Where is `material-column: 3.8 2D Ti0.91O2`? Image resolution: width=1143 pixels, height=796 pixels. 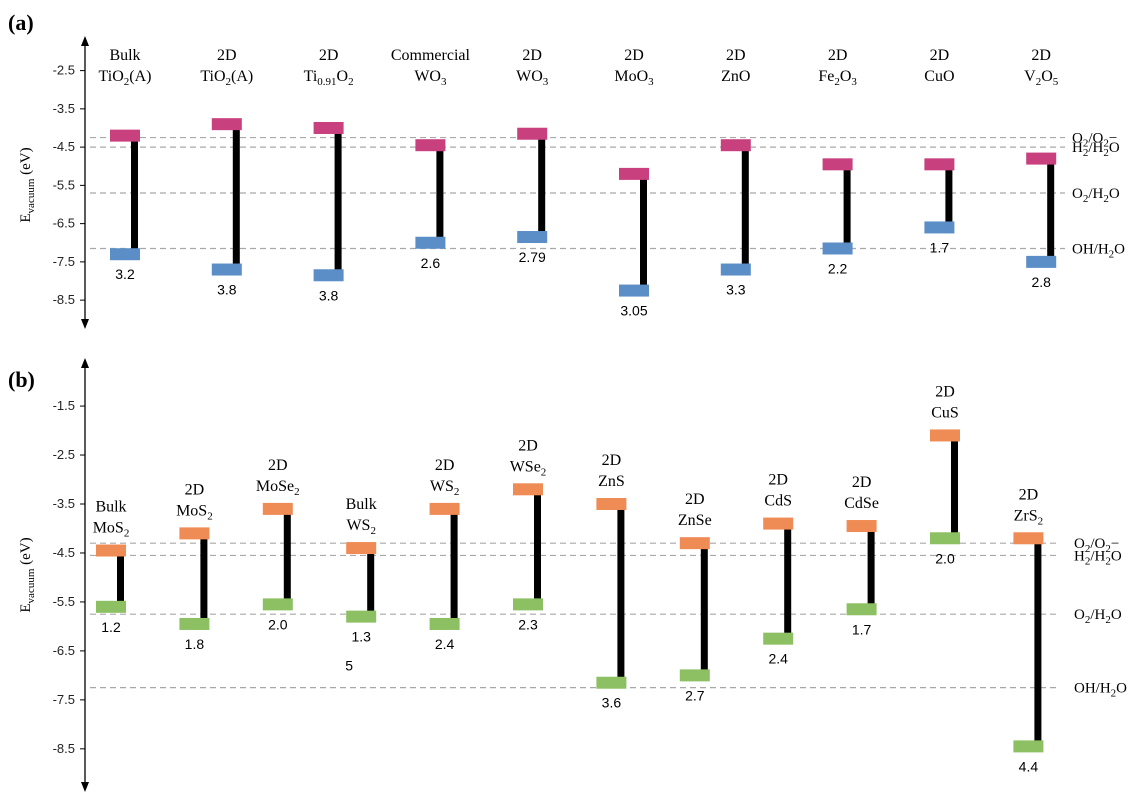
material-column: 3.8 2D Ti0.91O2 is located at coordinates (329, 175).